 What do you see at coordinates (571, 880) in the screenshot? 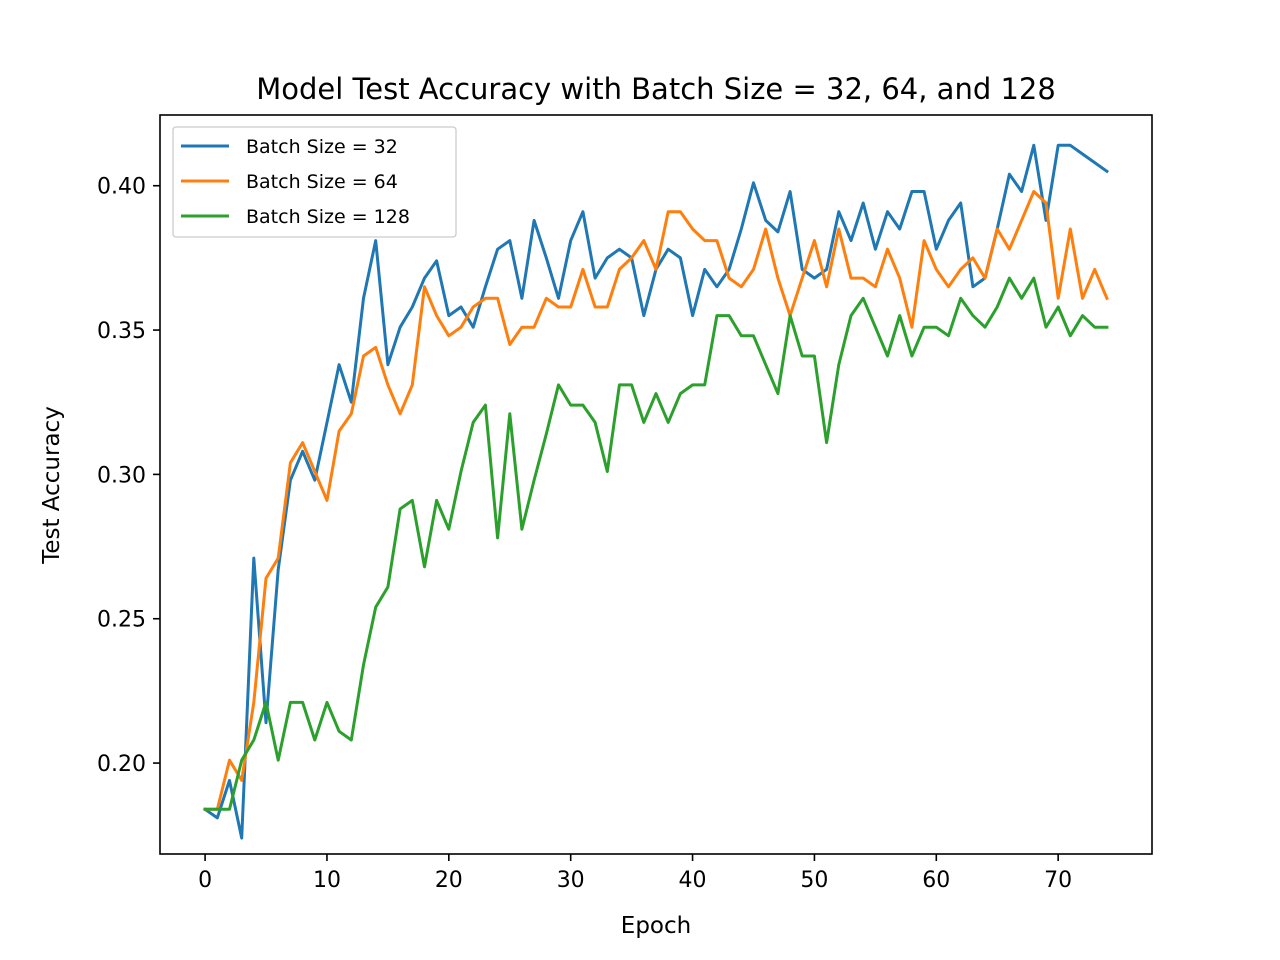
I see `x-tick-label: 30` at bounding box center [571, 880].